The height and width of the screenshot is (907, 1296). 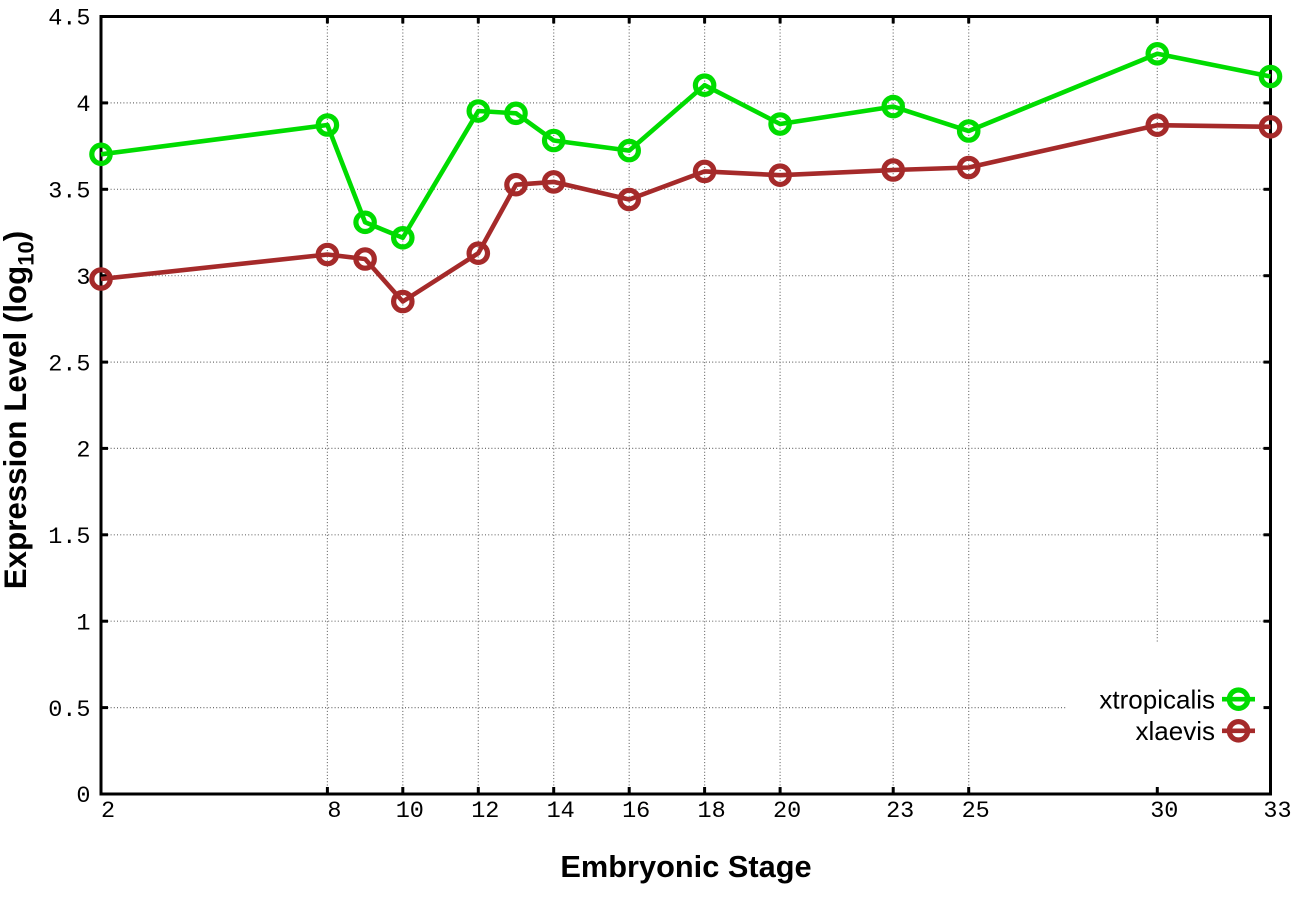 What do you see at coordinates (69, 710) in the screenshot?
I see `svg-text: 0.5` at bounding box center [69, 710].